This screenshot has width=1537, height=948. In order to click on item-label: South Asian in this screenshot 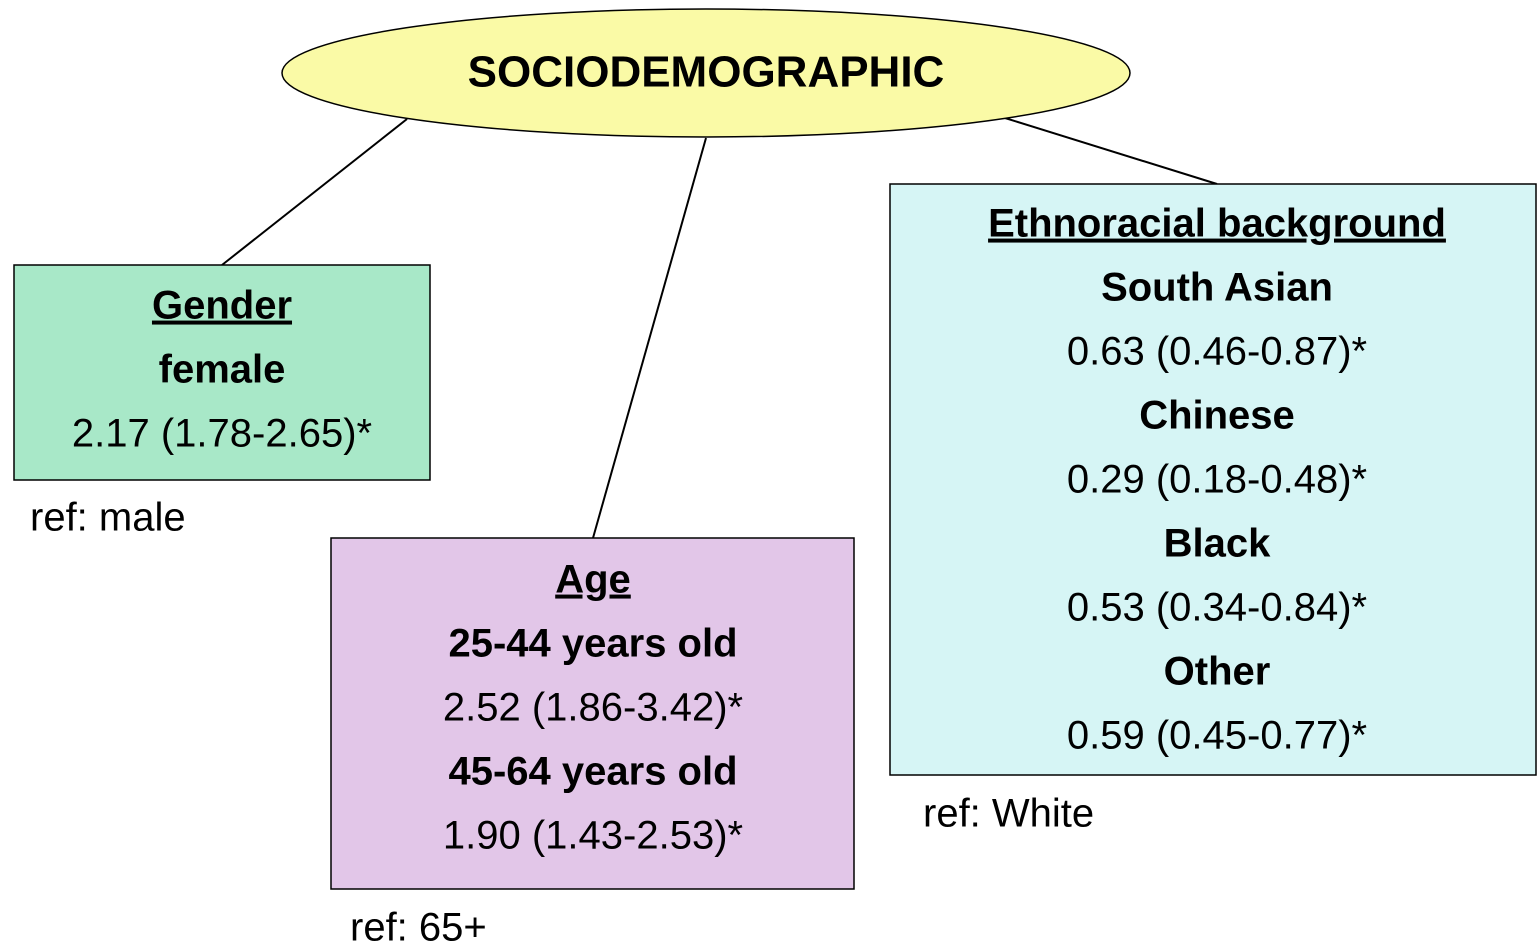, I will do `click(1217, 288)`.